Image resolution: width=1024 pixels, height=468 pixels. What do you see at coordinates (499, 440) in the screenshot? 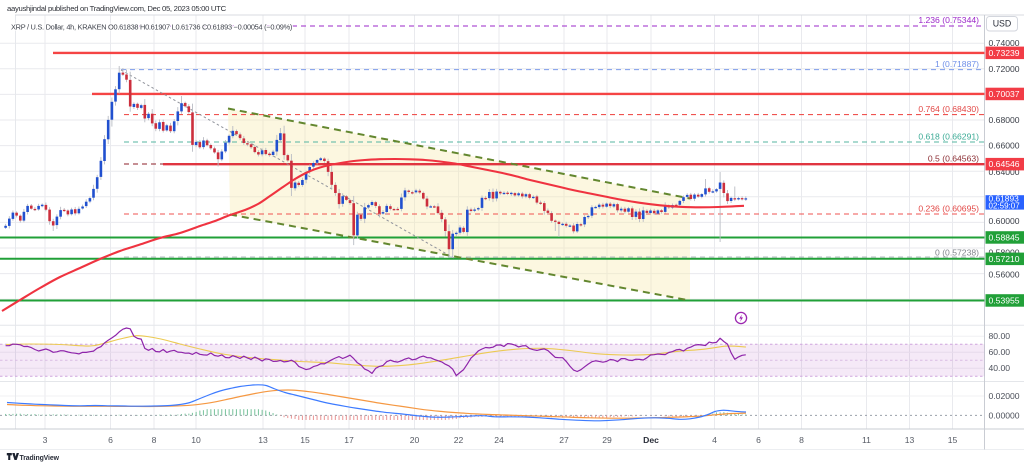
I see `svg-text: 24` at bounding box center [499, 440].